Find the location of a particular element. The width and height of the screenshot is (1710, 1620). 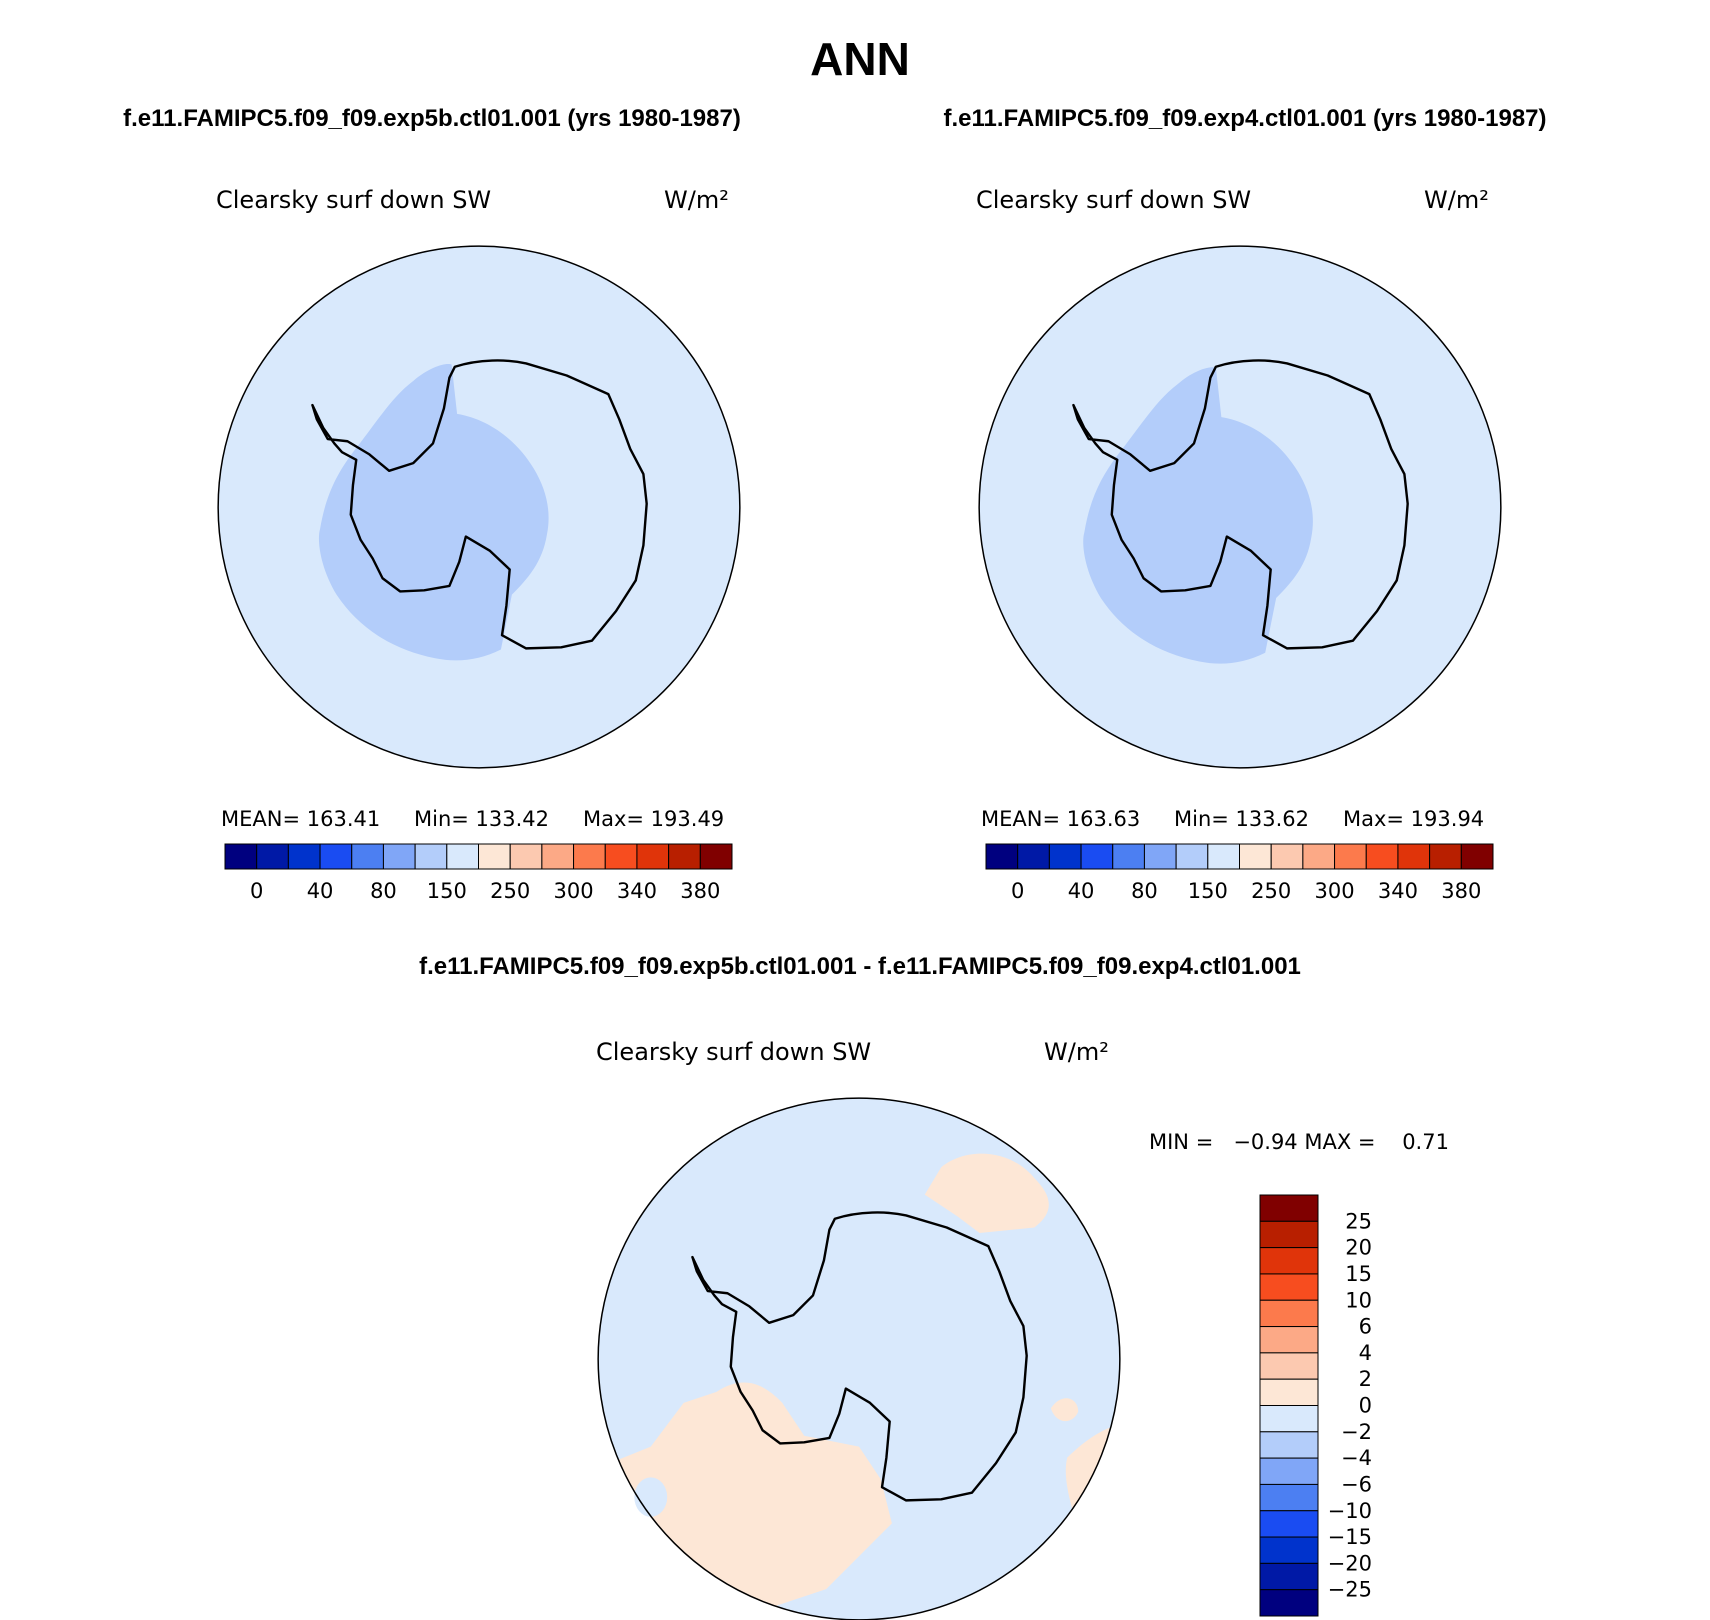

stat-min: Min= 133.42 is located at coordinates (481, 819).